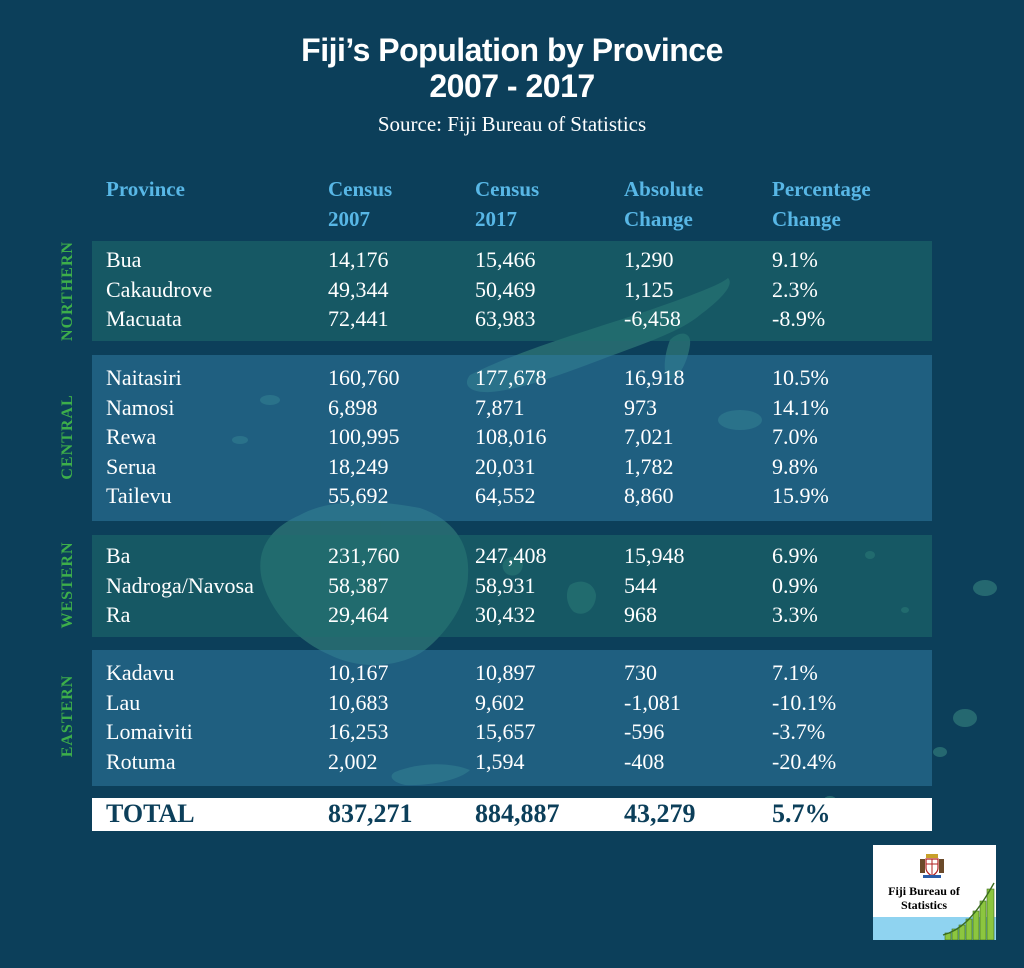 This screenshot has width=1024, height=968. I want to click on cell-province: Bua, so click(124, 259).